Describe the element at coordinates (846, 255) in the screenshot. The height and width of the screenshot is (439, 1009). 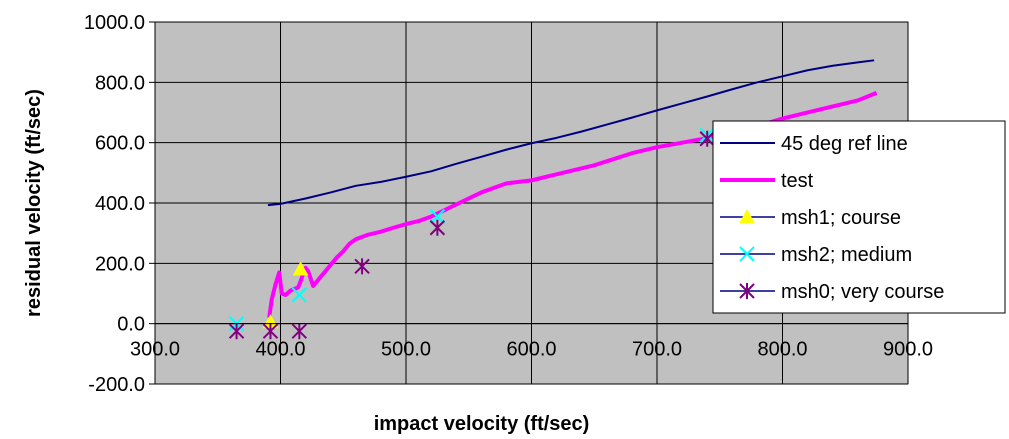
I see `legend-label: msh2; medium` at that location.